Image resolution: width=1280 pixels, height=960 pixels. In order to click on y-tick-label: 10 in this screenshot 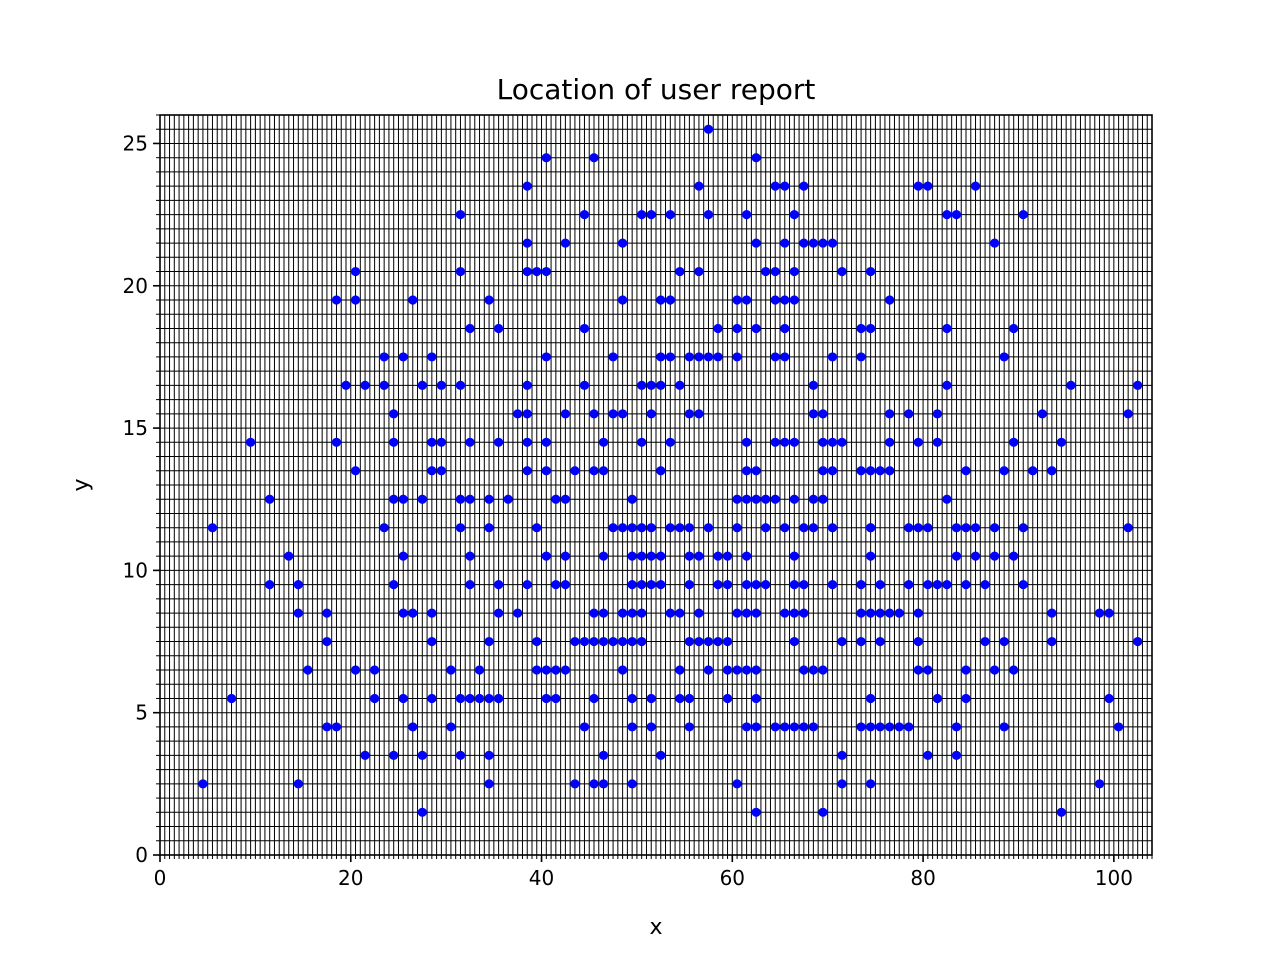, I will do `click(135, 570)`.